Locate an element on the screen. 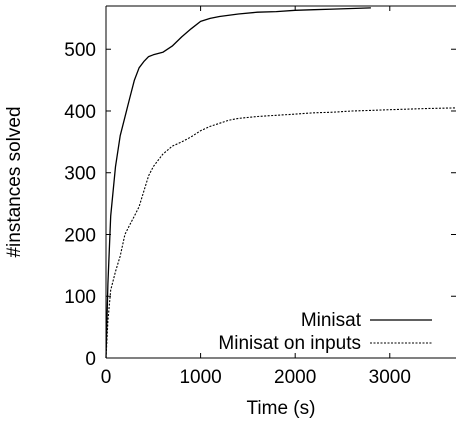 Image resolution: width=456 pixels, height=424 pixels. y-tick-label: 400 is located at coordinates (80, 112).